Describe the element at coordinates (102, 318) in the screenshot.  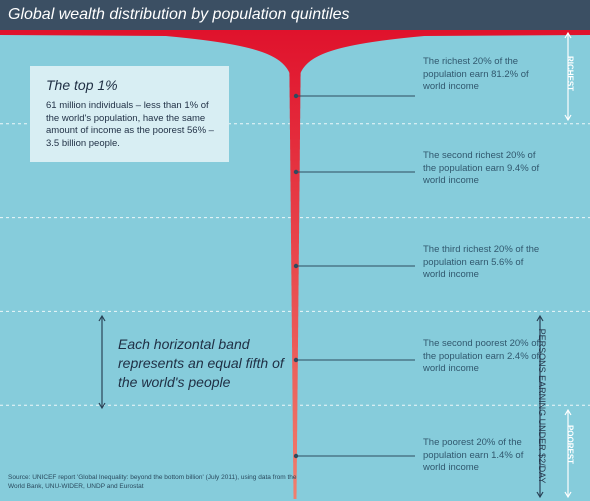
I see `band-height-arrow-head-top` at that location.